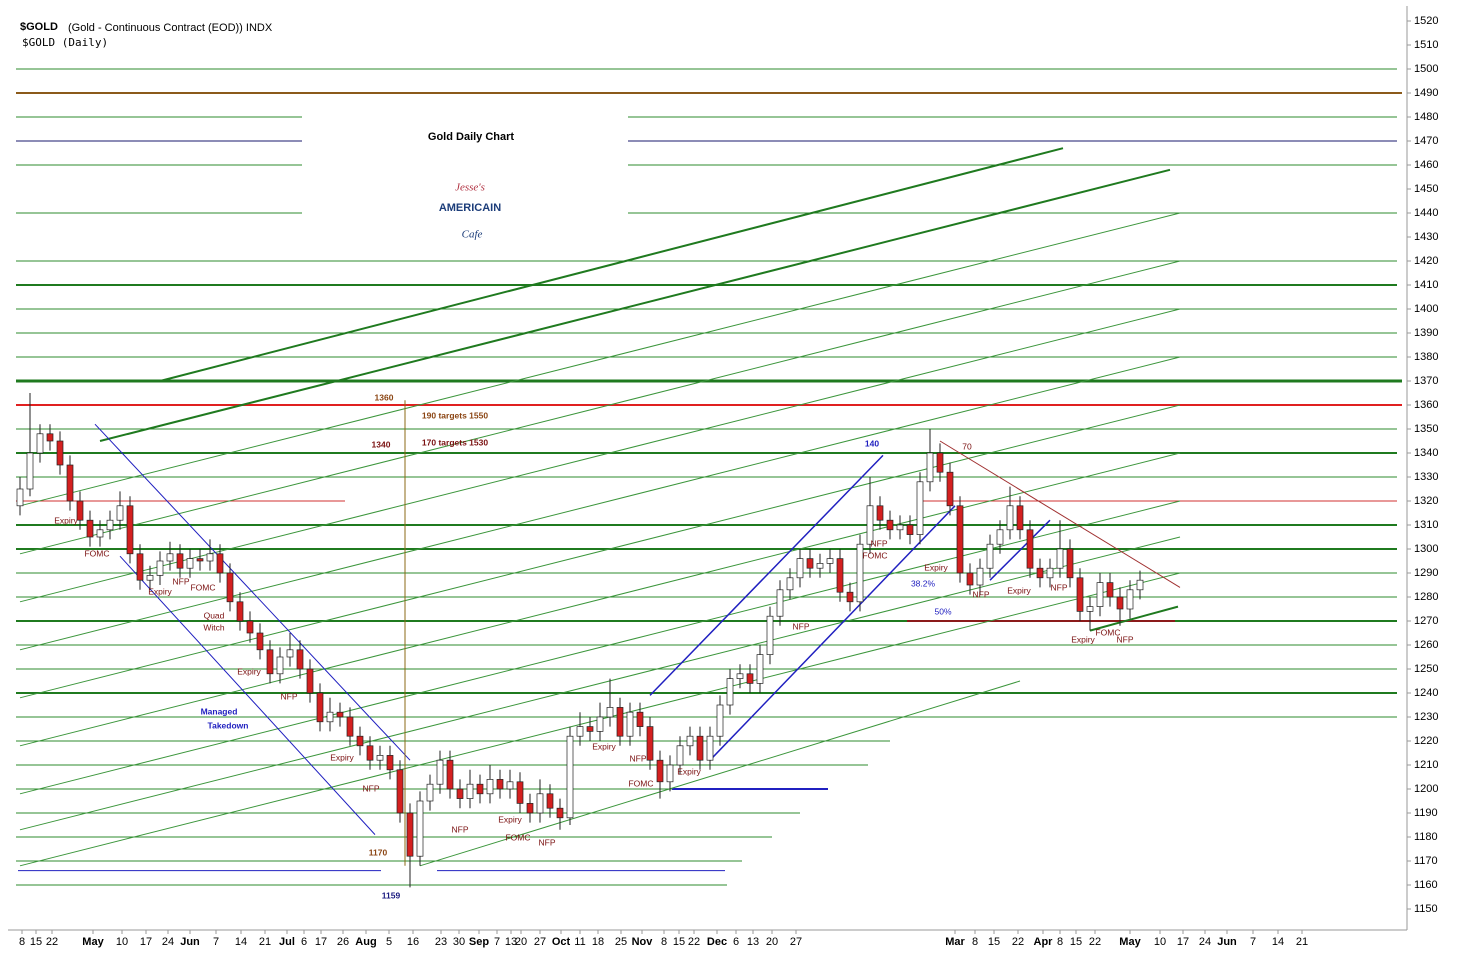 Image resolution: width=1462 pixels, height=966 pixels. Describe the element at coordinates (1426, 117) in the screenshot. I see `y-tick-label: 1480` at that location.